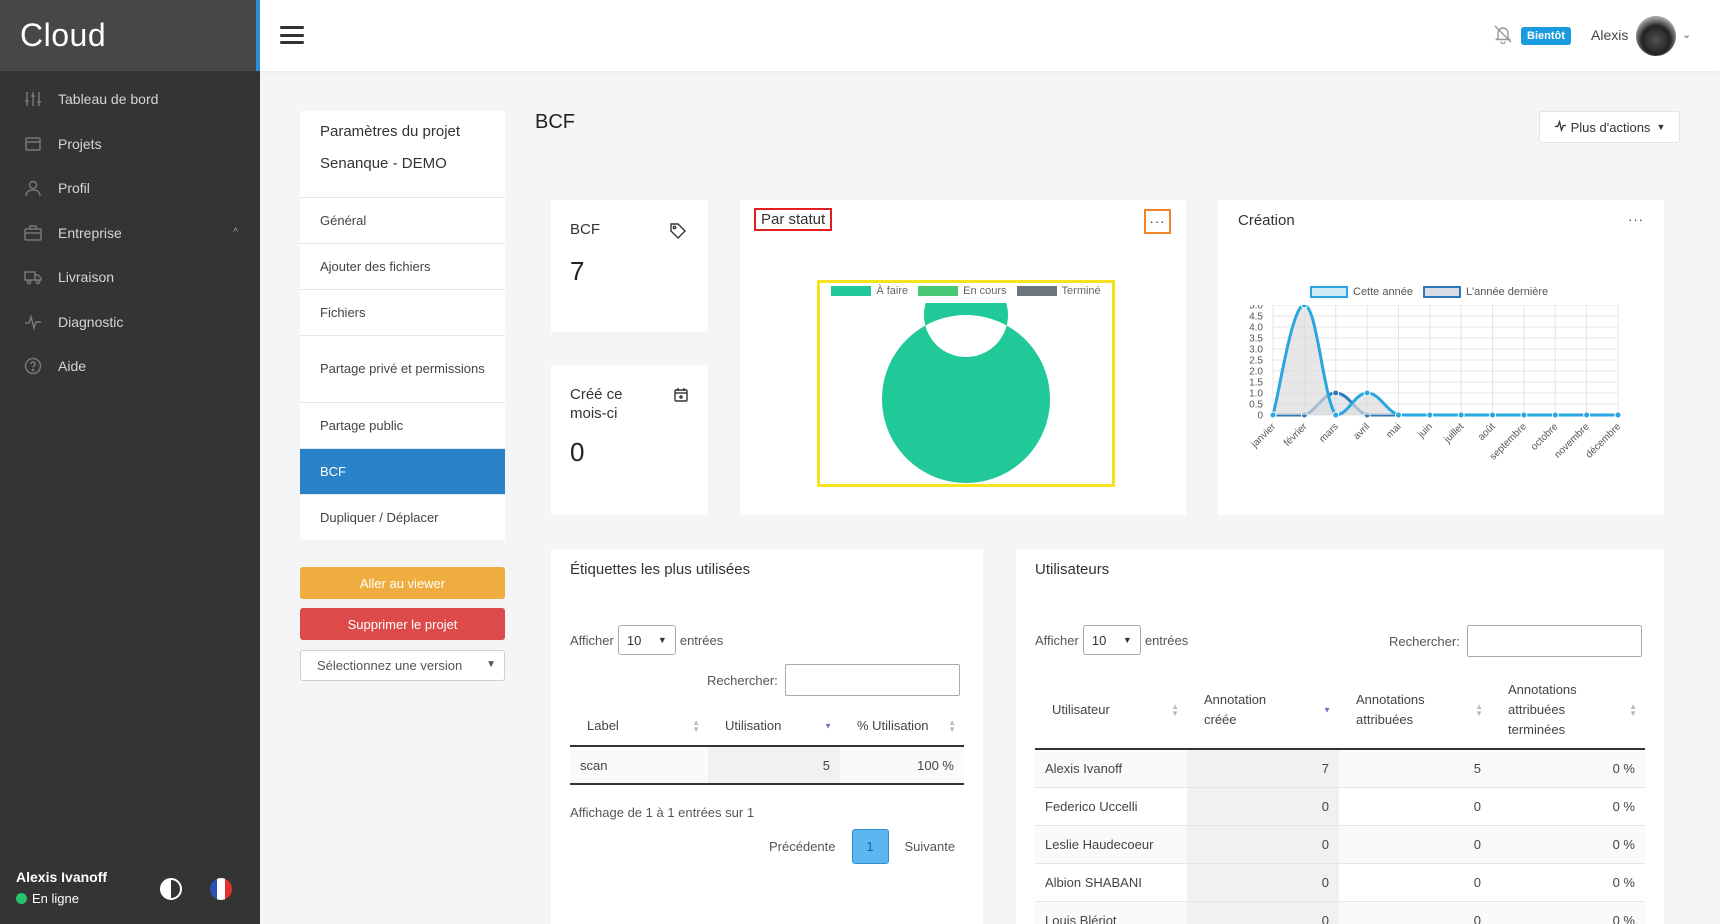 Image resolution: width=1720 pixels, height=924 pixels. I want to click on created-month-label: Créé ce mois-ci, so click(596, 404).